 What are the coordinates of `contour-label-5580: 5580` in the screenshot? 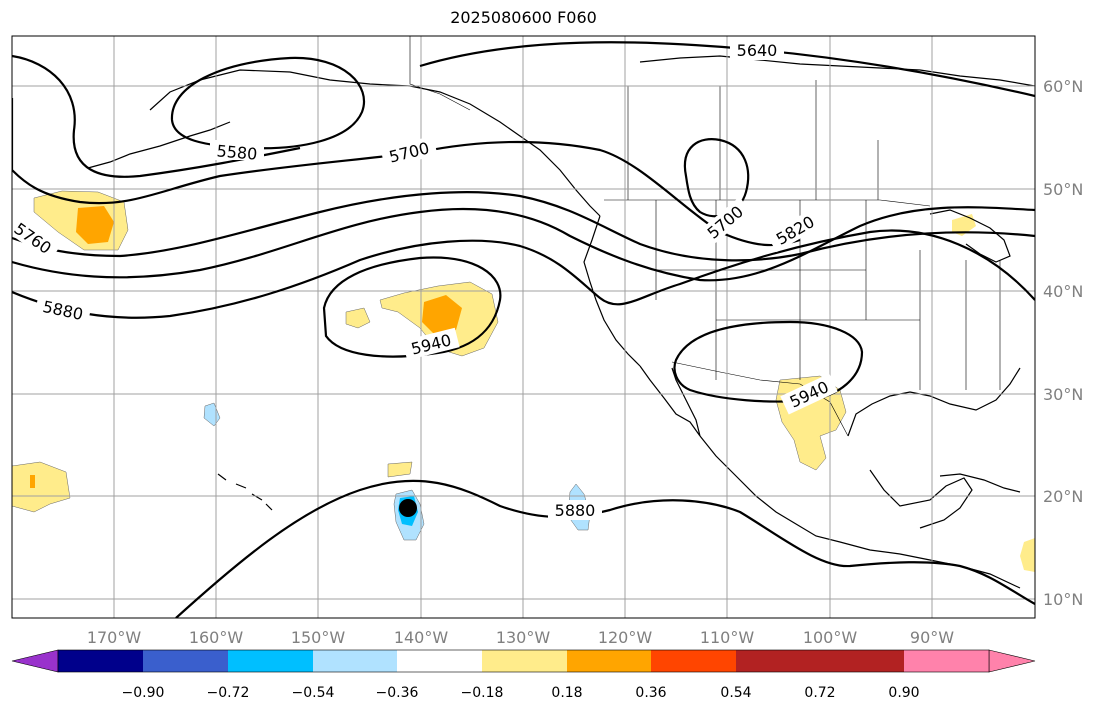 It's located at (237, 152).